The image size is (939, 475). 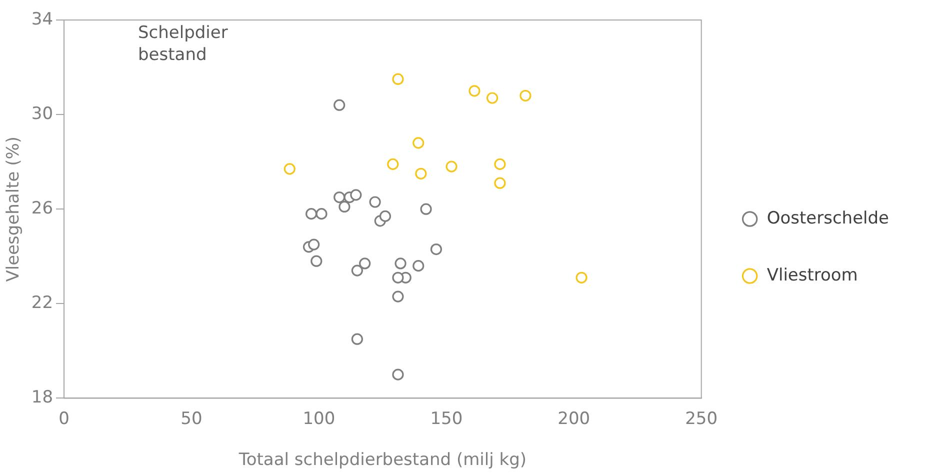 I want to click on legend-label: Vliestroom, so click(x=812, y=275).